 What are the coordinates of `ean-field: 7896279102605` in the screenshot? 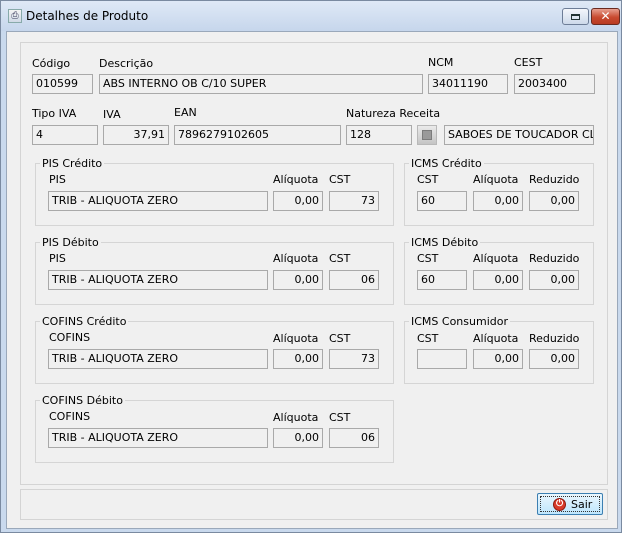 It's located at (257, 135).